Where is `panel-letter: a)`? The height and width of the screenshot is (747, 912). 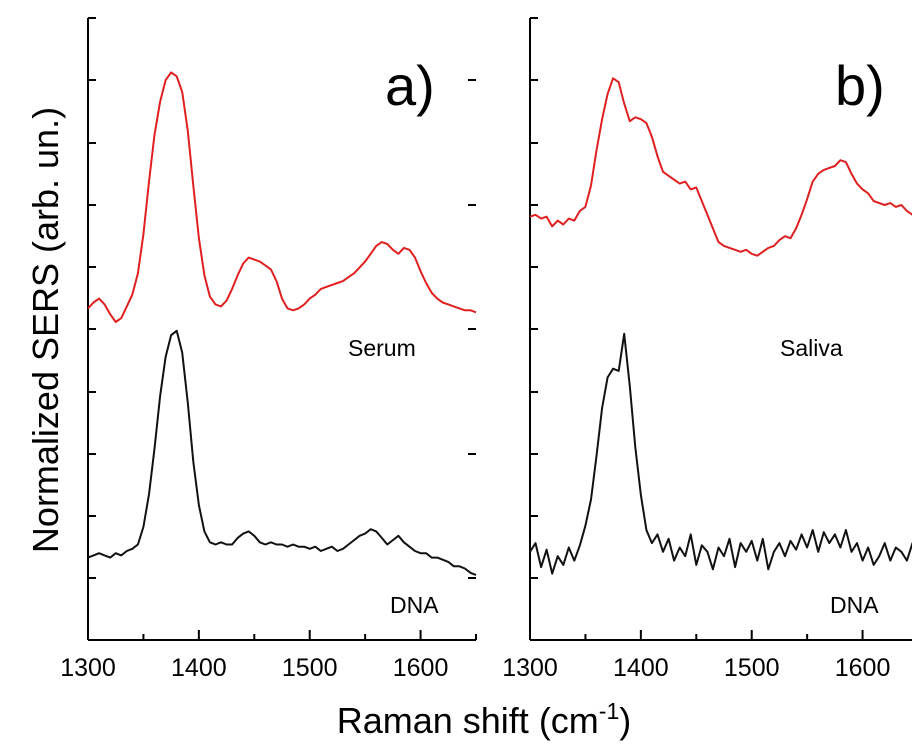
panel-letter: a) is located at coordinates (410, 85).